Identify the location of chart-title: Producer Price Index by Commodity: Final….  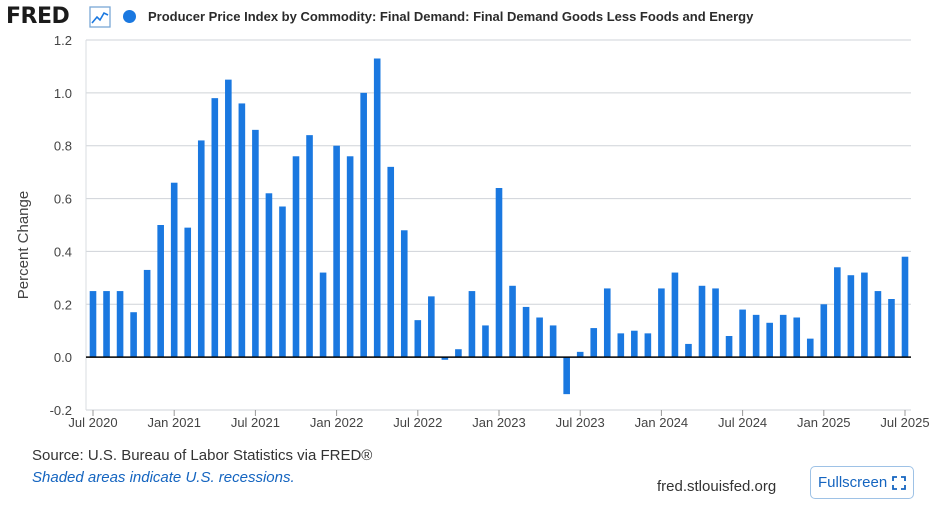
(451, 16).